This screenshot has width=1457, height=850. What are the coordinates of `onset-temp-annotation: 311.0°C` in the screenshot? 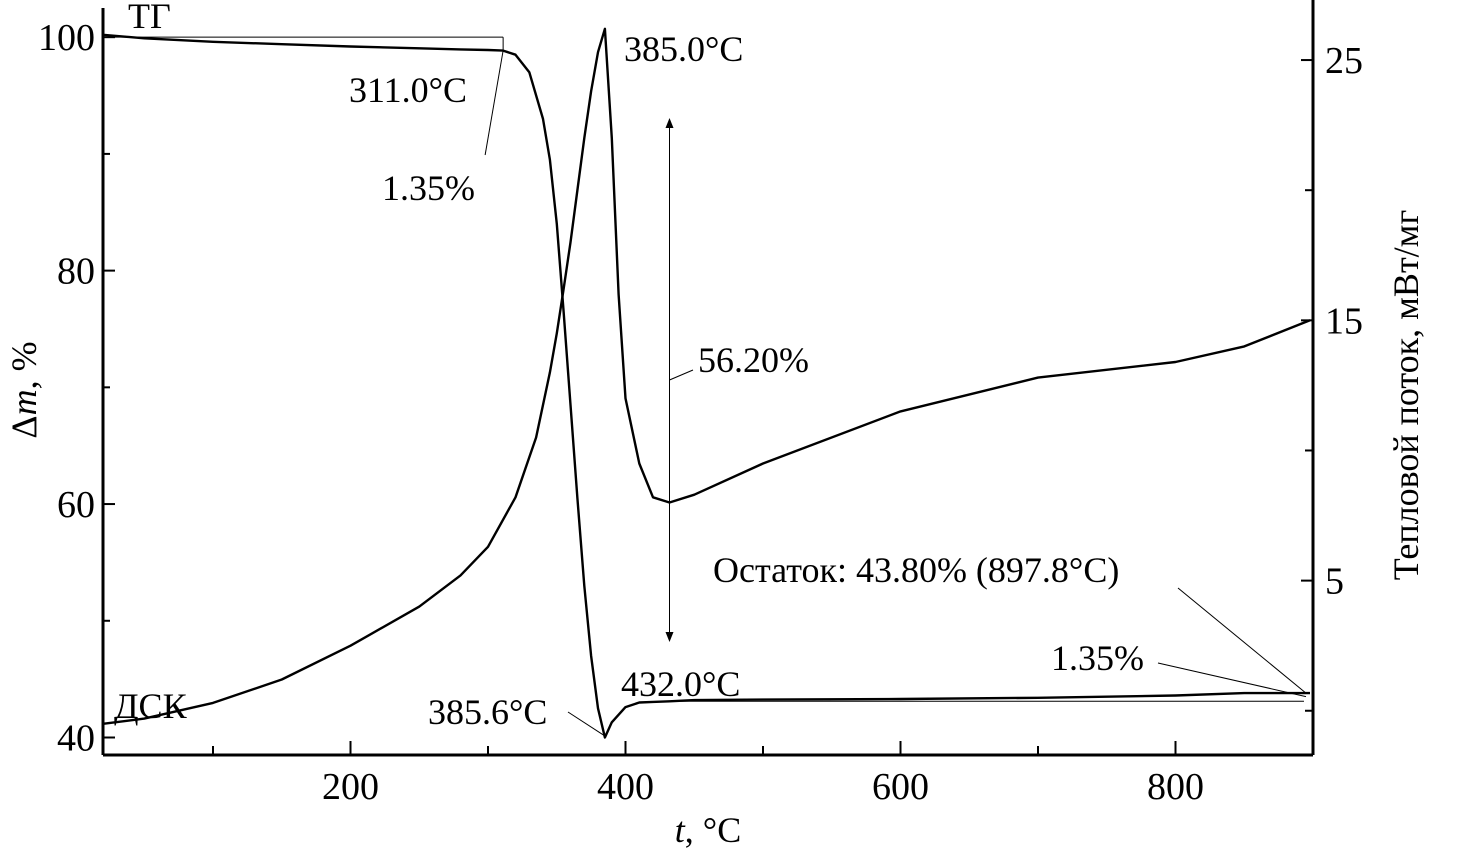 It's located at (408, 90).